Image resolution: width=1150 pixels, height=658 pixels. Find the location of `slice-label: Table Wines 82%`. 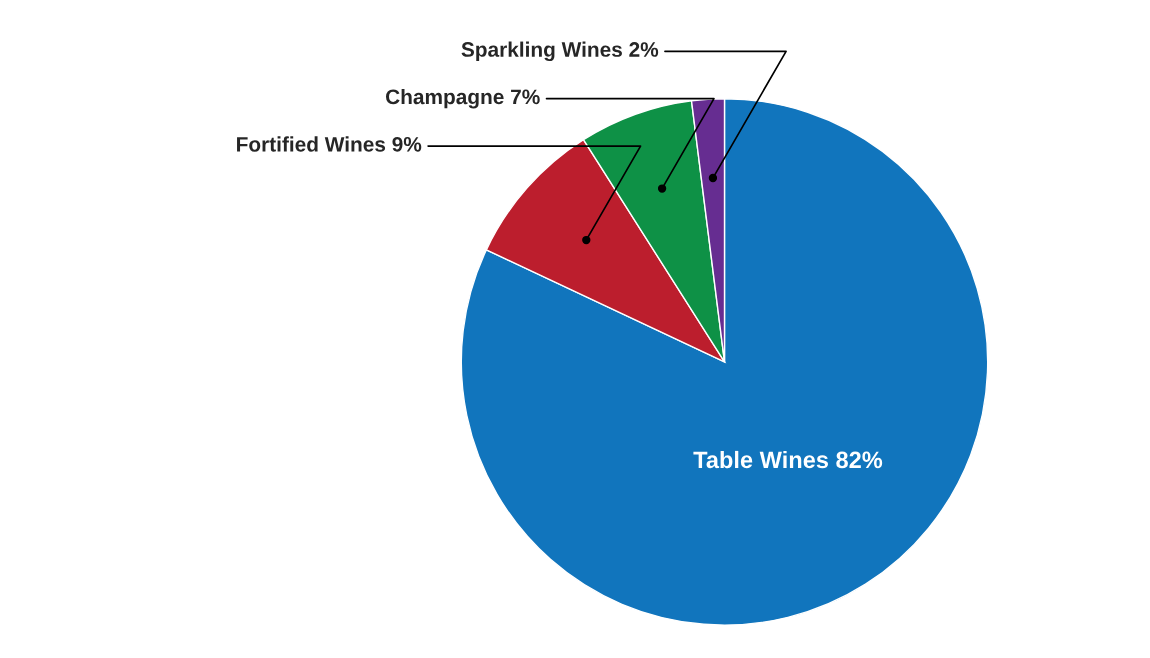

slice-label: Table Wines 82% is located at coordinates (788, 459).